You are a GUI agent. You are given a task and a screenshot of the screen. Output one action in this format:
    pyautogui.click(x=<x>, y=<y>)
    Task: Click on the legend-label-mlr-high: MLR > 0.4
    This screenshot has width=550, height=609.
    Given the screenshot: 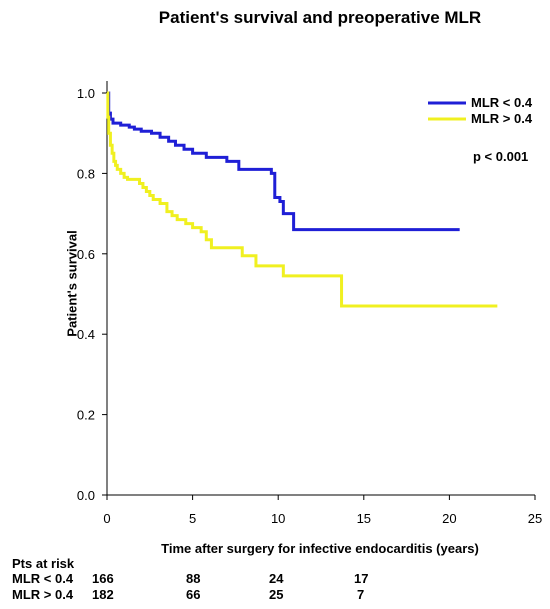 What is the action you would take?
    pyautogui.click(x=502, y=118)
    